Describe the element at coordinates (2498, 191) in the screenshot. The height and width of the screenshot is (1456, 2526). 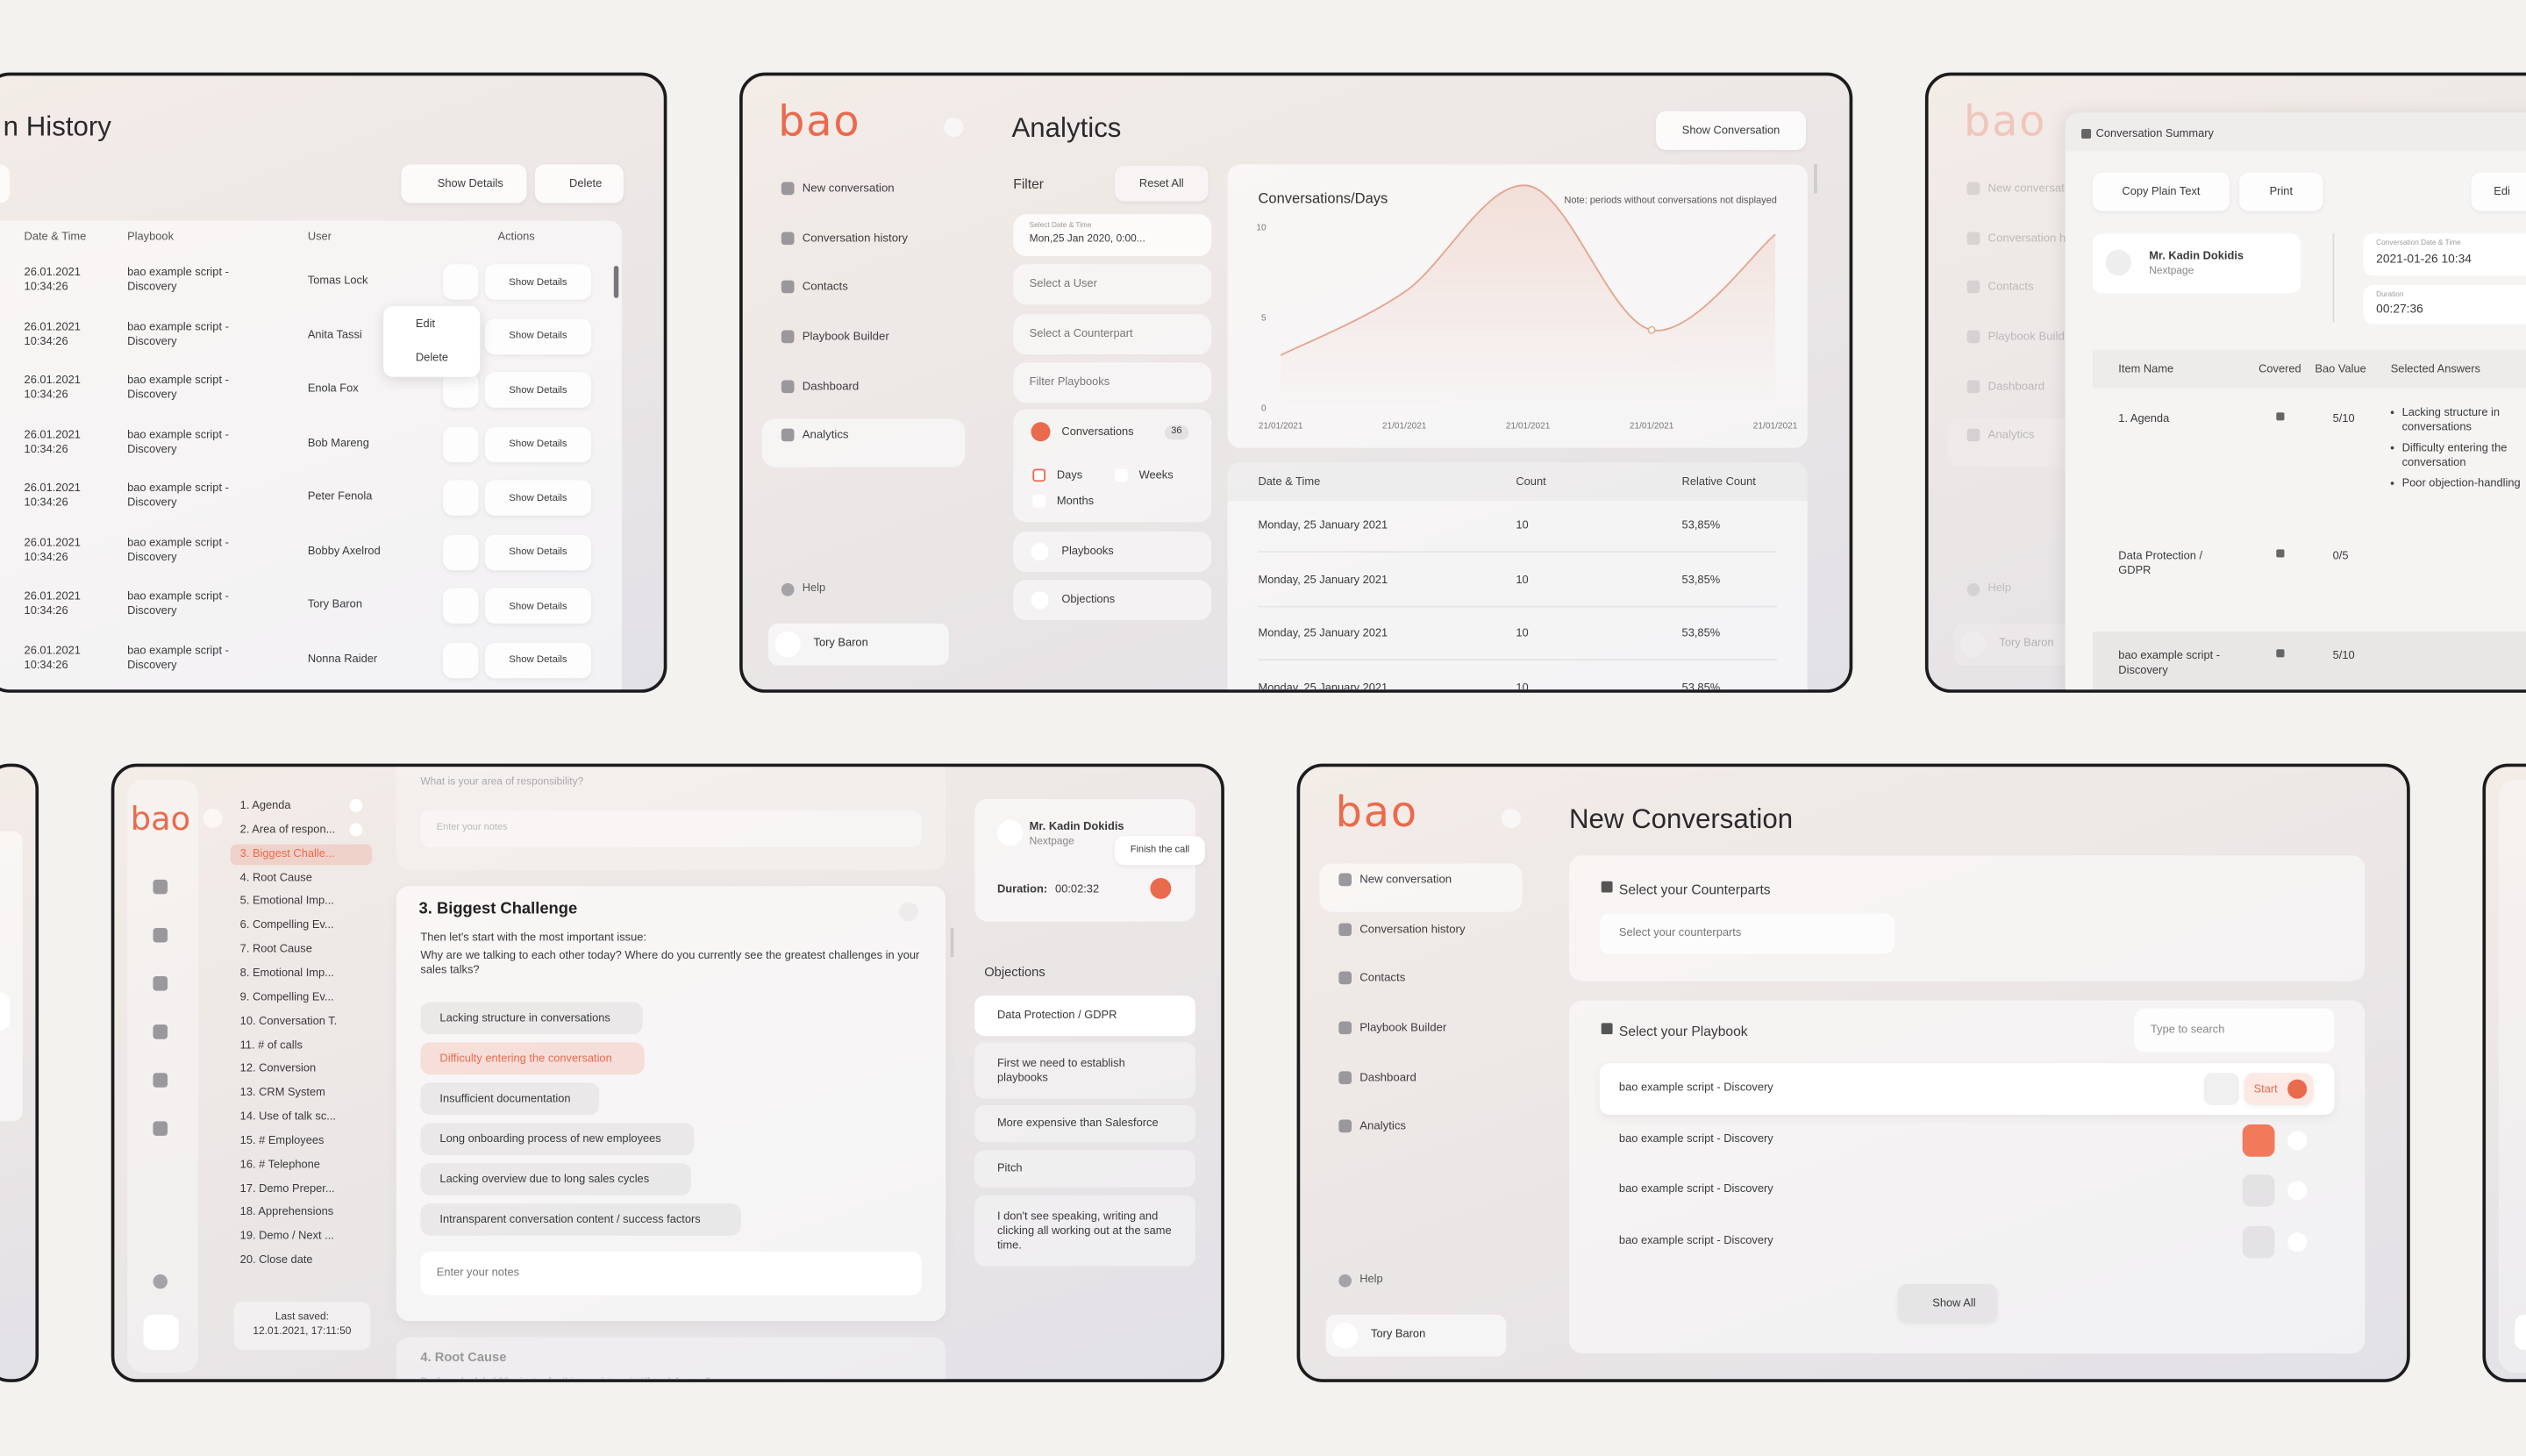
I see `button: Edi` at that location.